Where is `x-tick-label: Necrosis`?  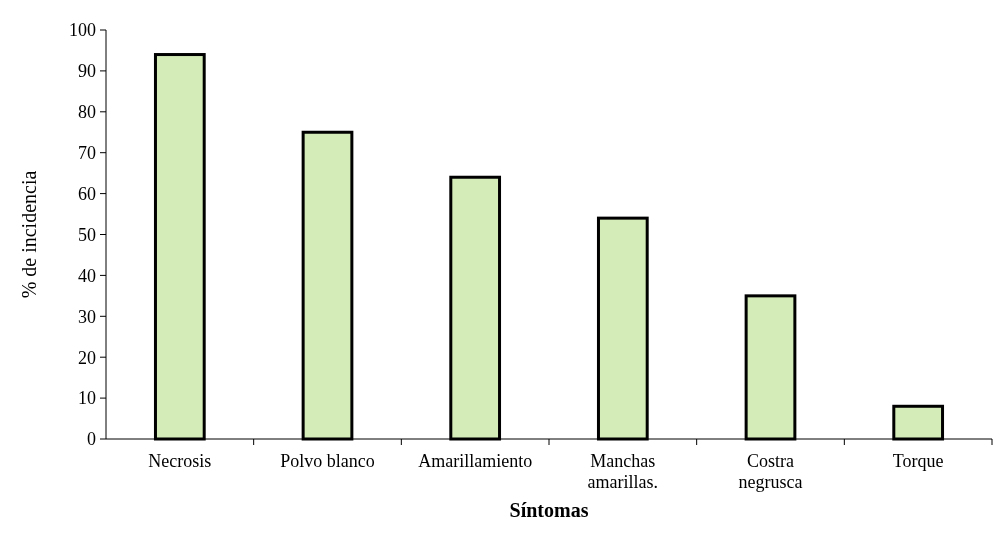 x-tick-label: Necrosis is located at coordinates (180, 461).